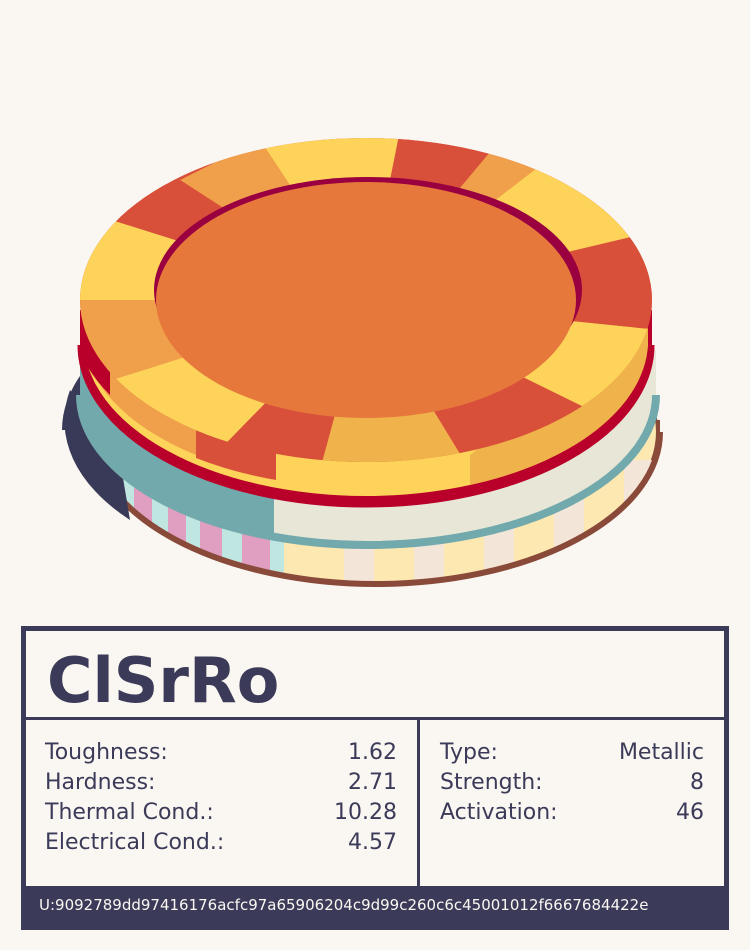  I want to click on card-title-section: ClSrRo, so click(375, 675).